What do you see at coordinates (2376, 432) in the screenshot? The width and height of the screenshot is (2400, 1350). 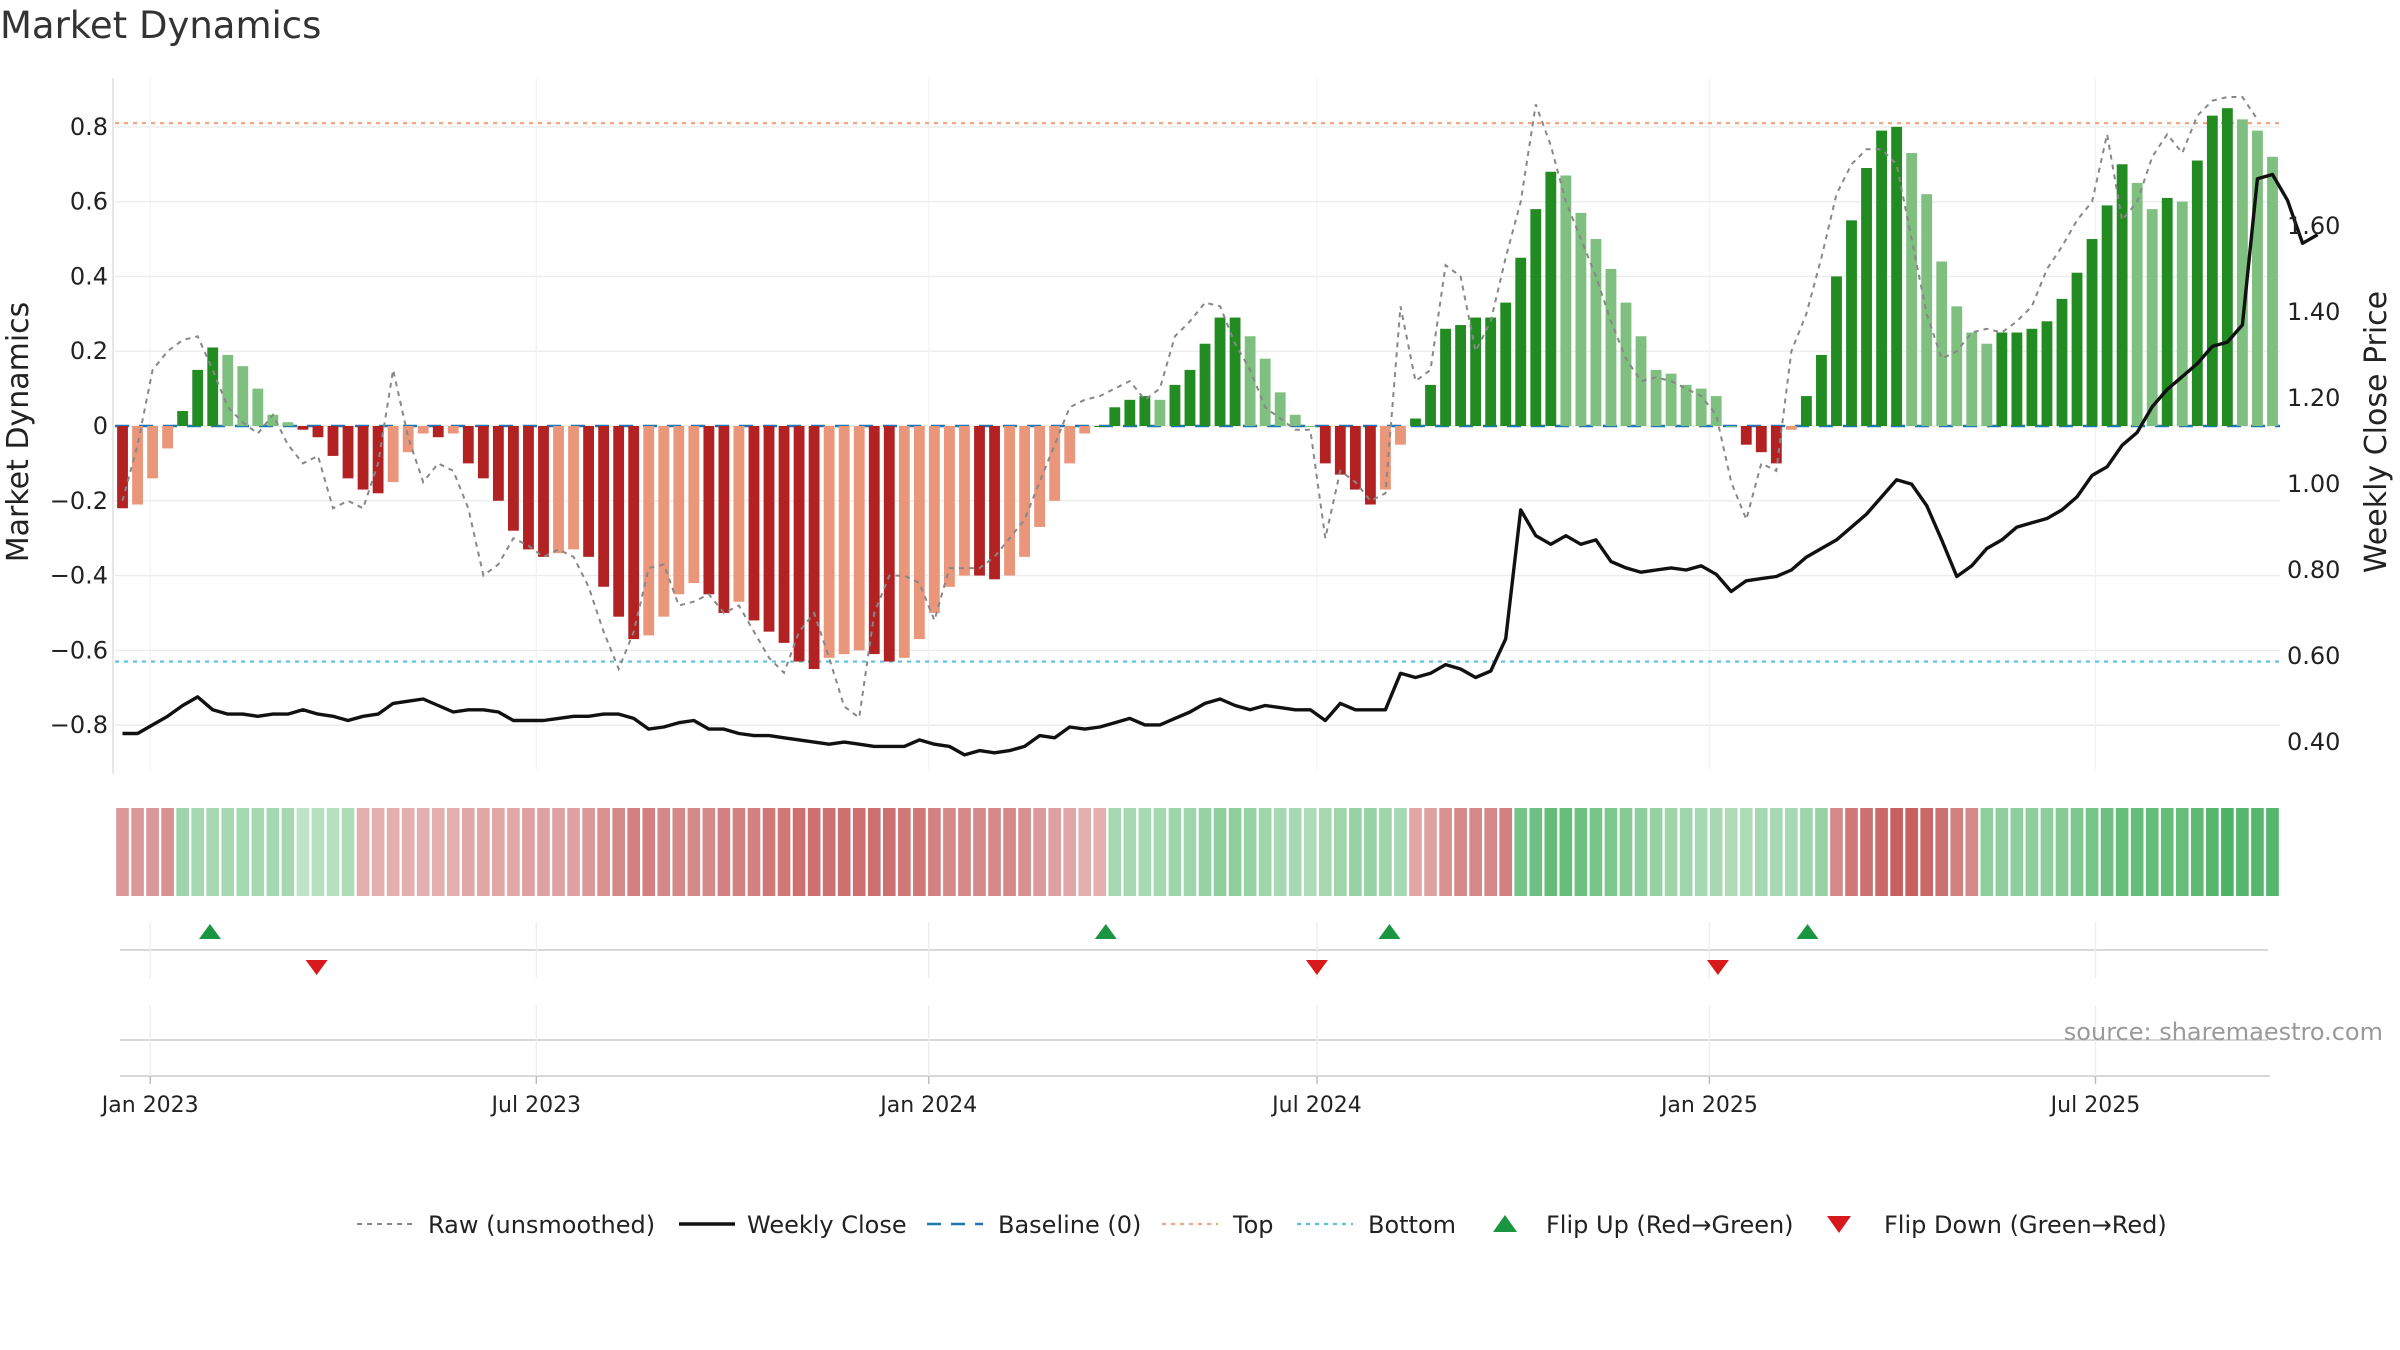 I see `y2-axis-title: Weekly Close Price` at bounding box center [2376, 432].